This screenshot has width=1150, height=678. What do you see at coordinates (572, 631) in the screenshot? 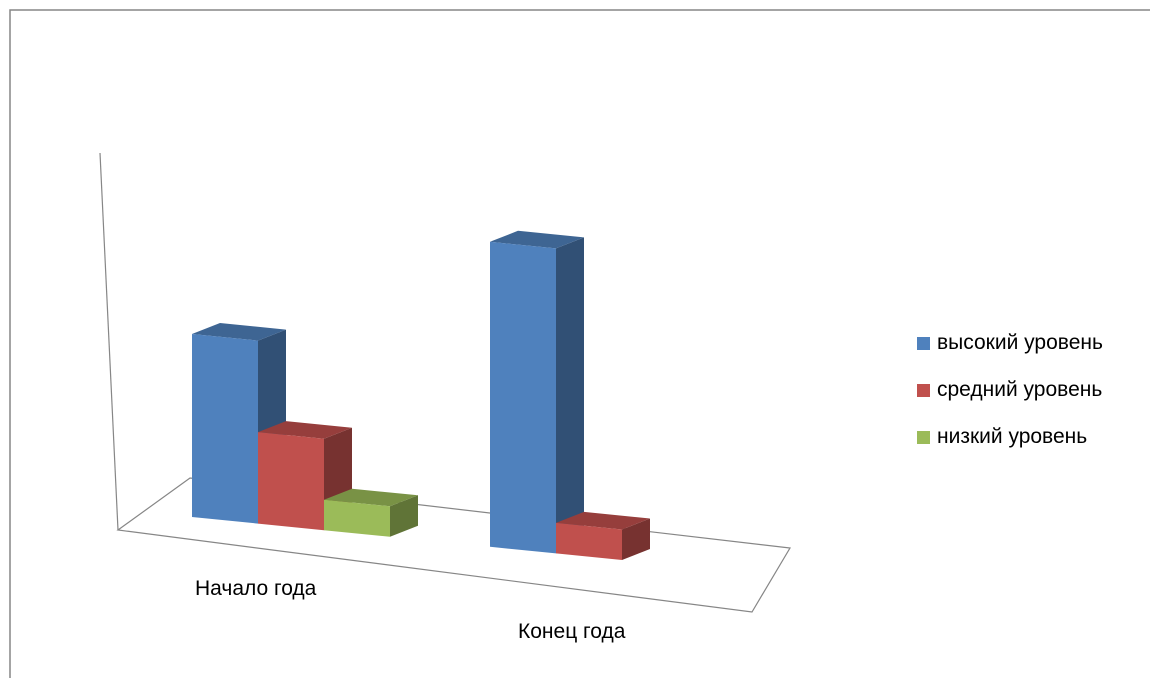
I see `category-label-1: Конец года` at bounding box center [572, 631].